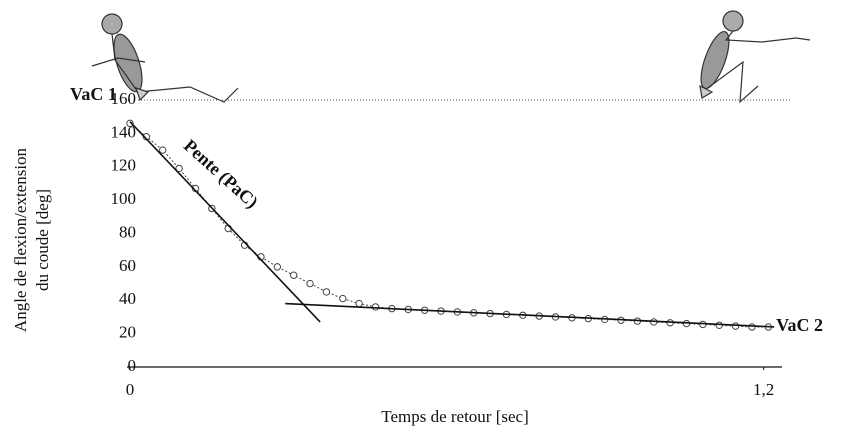 The width and height of the screenshot is (844, 431). Describe the element at coordinates (455, 416) in the screenshot. I see `x-axis-label: Temps de retour [sec]` at that location.